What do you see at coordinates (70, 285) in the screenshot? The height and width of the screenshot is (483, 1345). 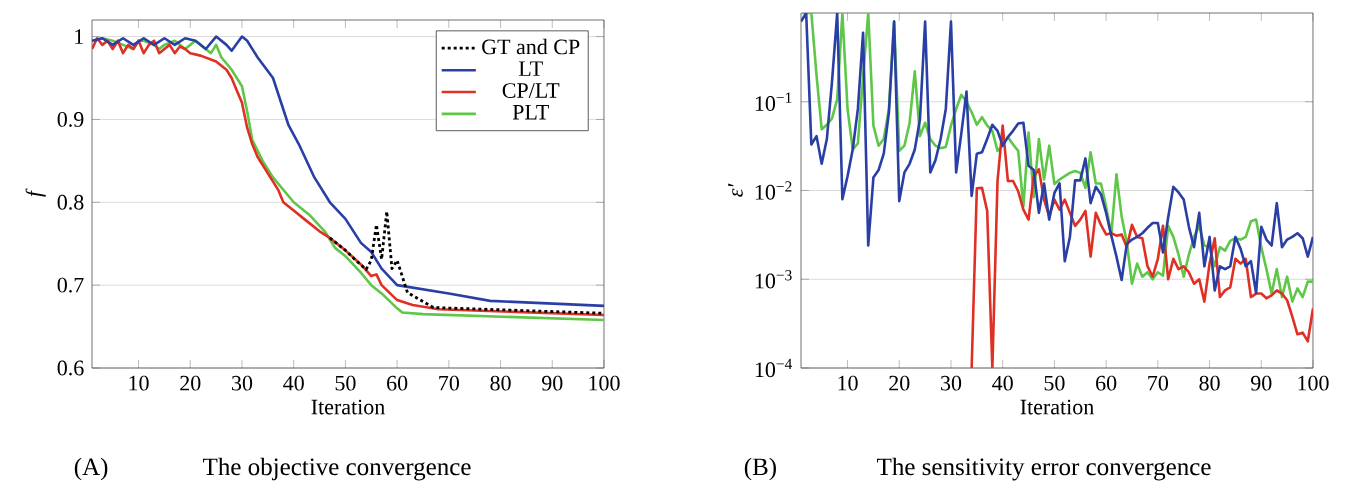 I see `y-tick-label: 0.7` at bounding box center [70, 285].